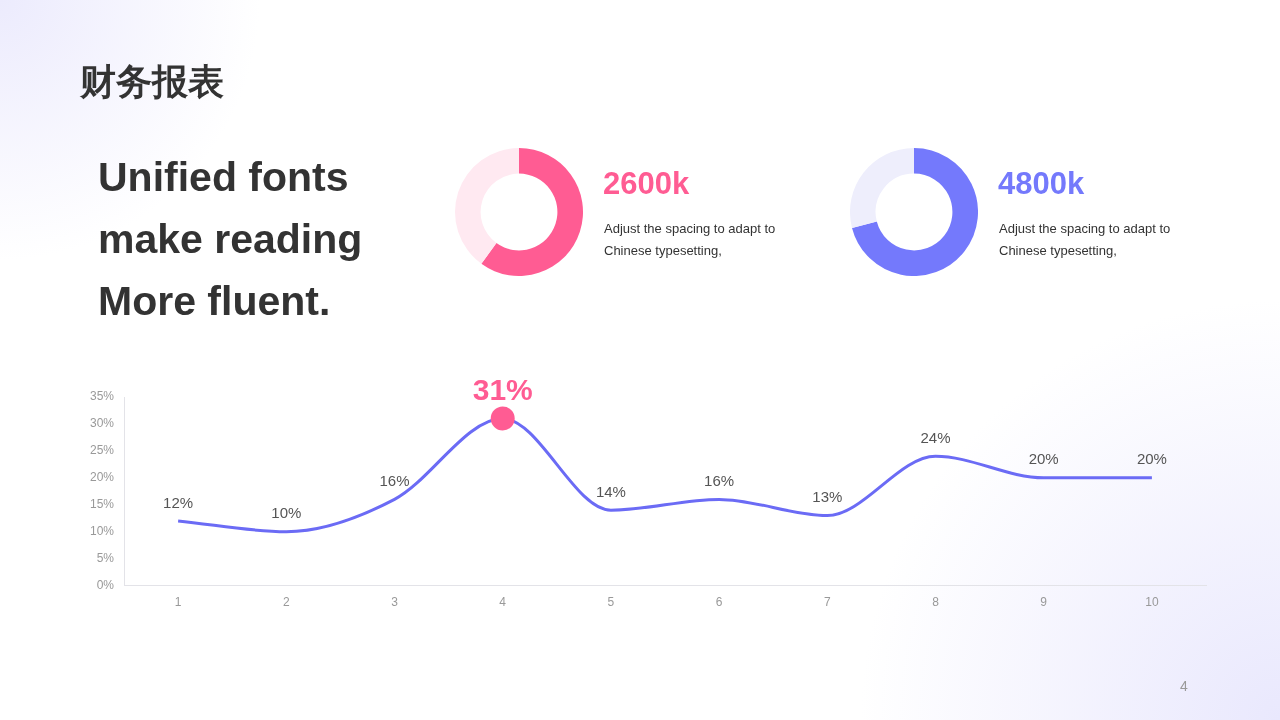  Describe the element at coordinates (395, 602) in the screenshot. I see `x-tick-label: 3` at that location.